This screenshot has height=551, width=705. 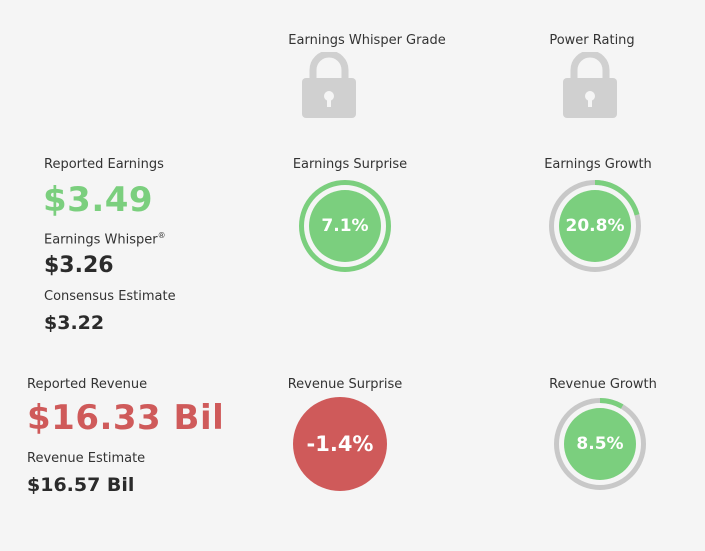 I want to click on earnings-growth-gauge, so click(x=595, y=226).